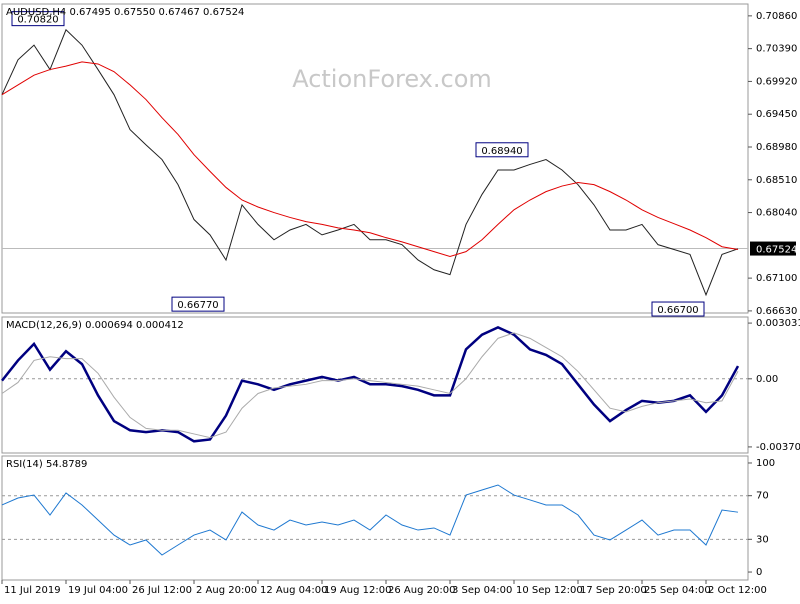 Image resolution: width=800 pixels, height=604 pixels. What do you see at coordinates (46, 464) in the screenshot?
I see `panel-title: RSI(14) 54.8789` at bounding box center [46, 464].